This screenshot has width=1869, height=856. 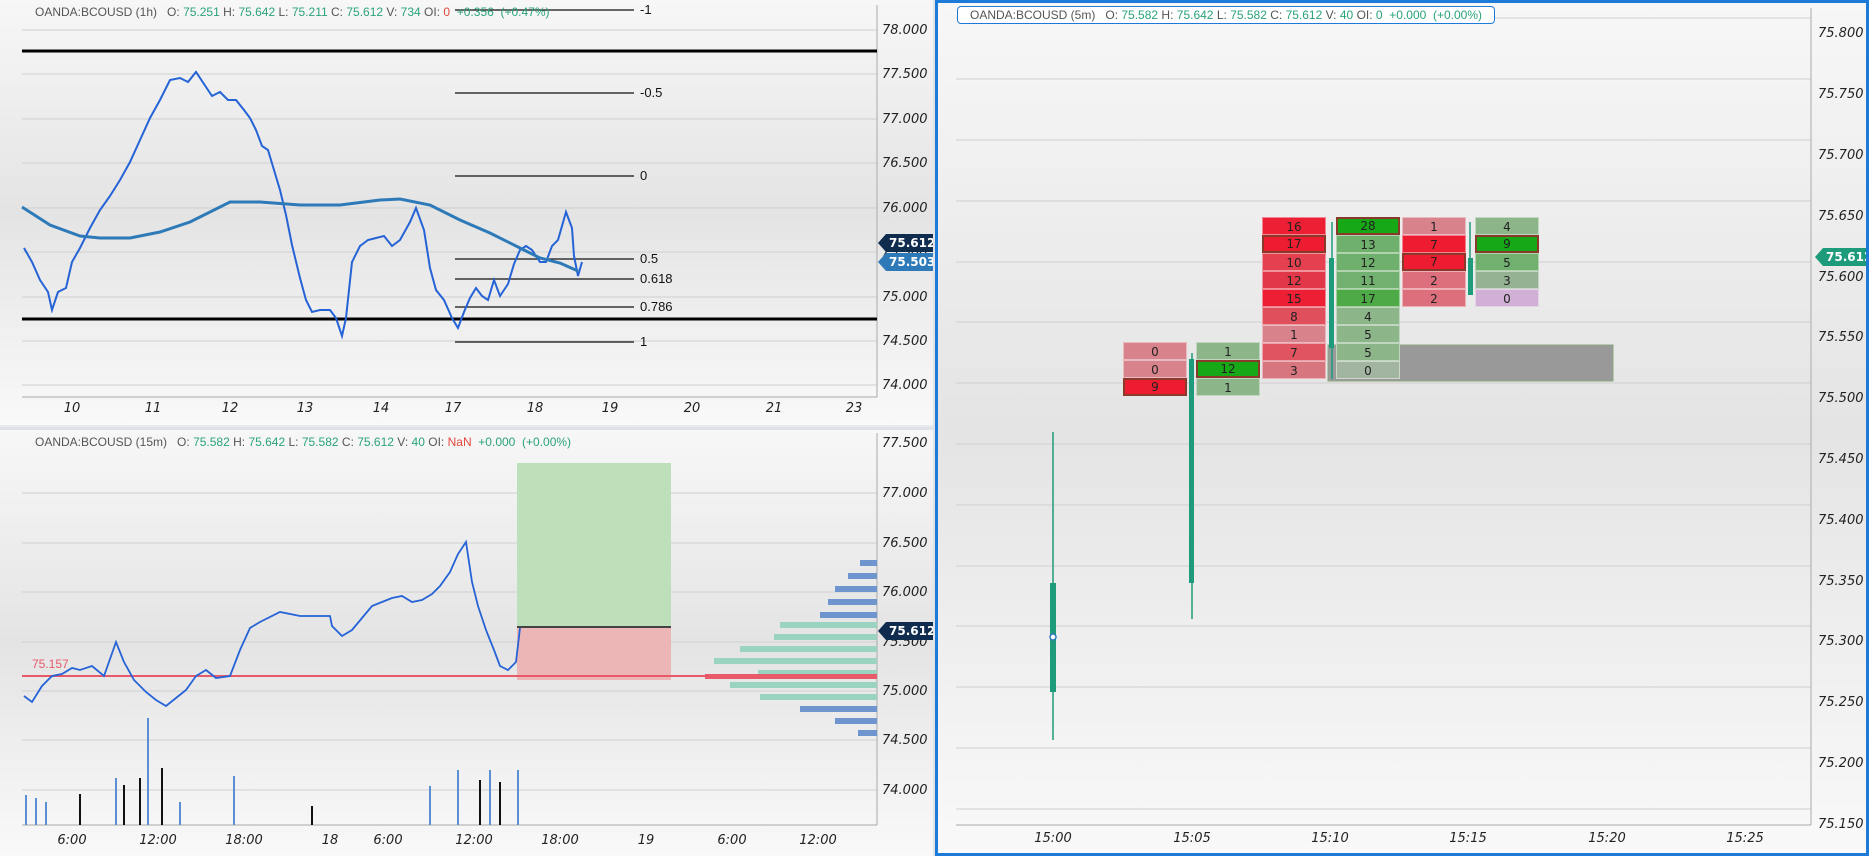 What do you see at coordinates (646, 9) in the screenshot?
I see `svg-text: -1` at bounding box center [646, 9].